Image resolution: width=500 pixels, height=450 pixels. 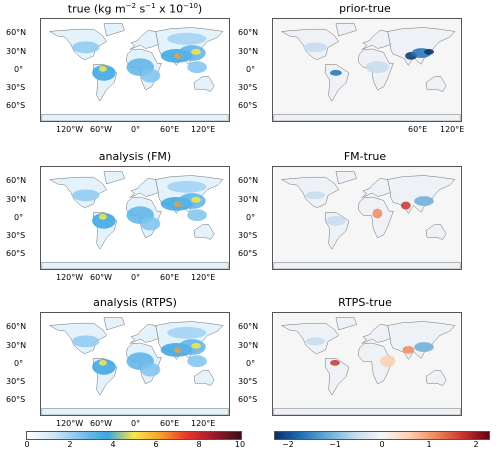 I want to click on map-prior-true, so click(x=367, y=70).